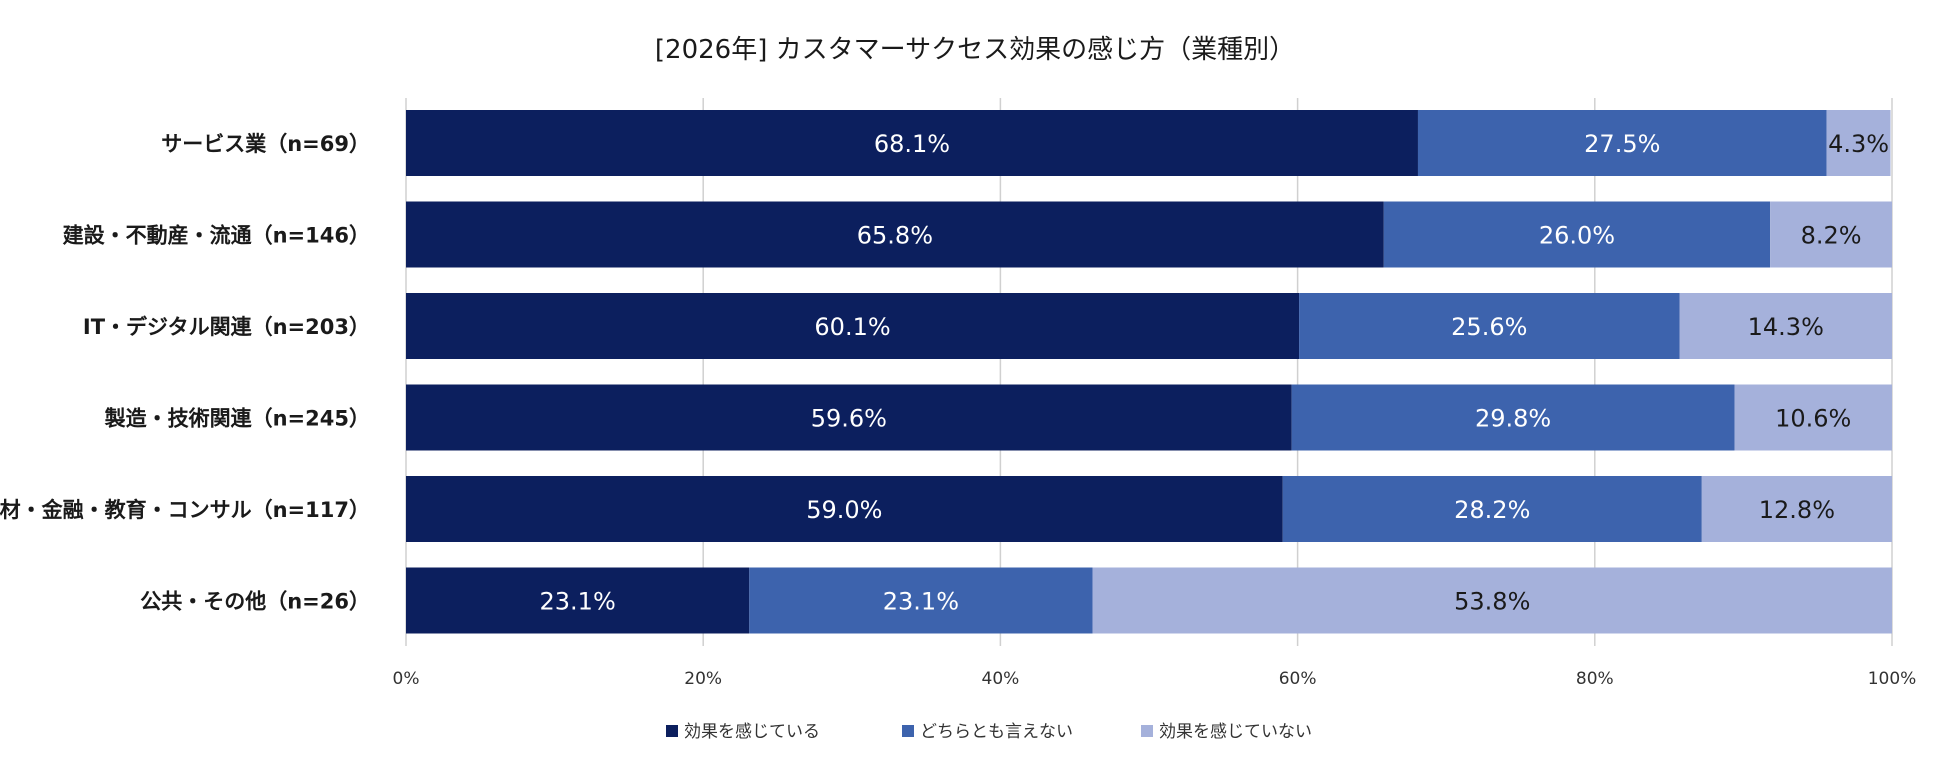  I want to click on category-label: サービス業（n=69）, so click(265, 144).